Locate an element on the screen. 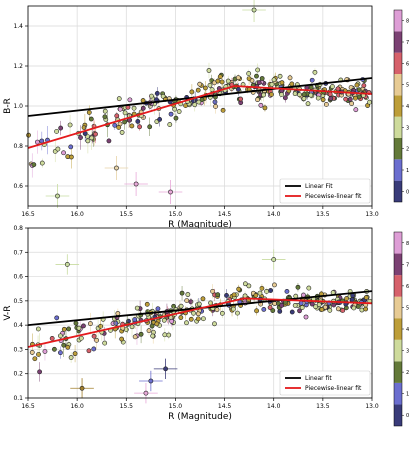 This screenshot has width=415, height=450. y-axis-label: B-R is located at coordinates (8, 106).